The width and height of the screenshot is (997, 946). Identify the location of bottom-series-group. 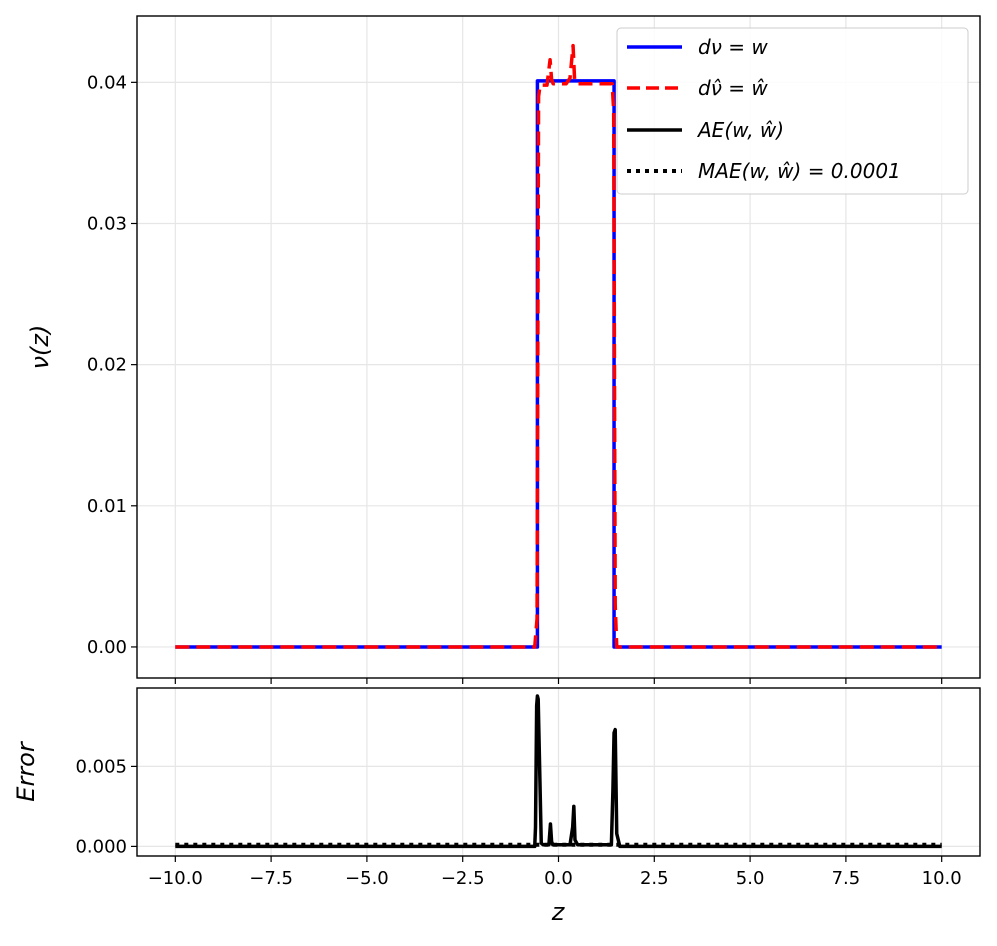
(558, 771).